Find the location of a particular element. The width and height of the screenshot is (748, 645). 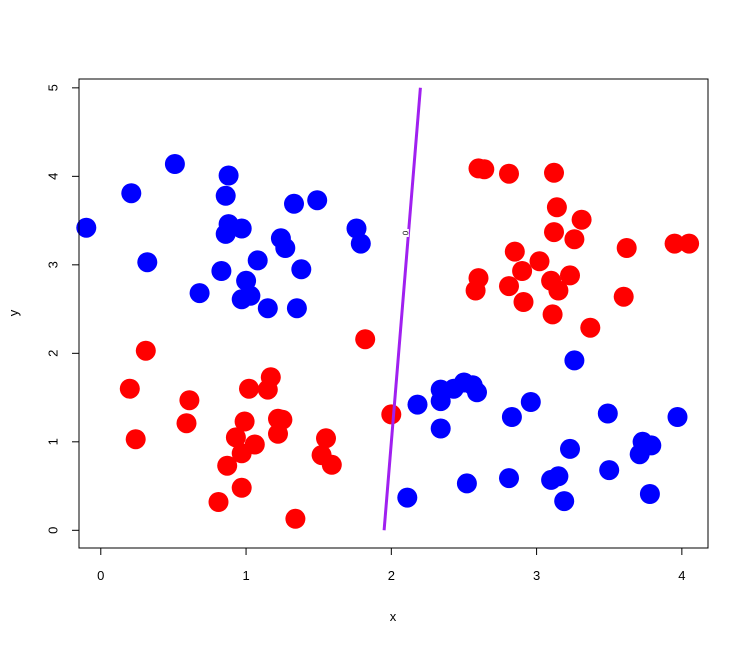

decision-boundary-layer: 0 is located at coordinates (402, 309).